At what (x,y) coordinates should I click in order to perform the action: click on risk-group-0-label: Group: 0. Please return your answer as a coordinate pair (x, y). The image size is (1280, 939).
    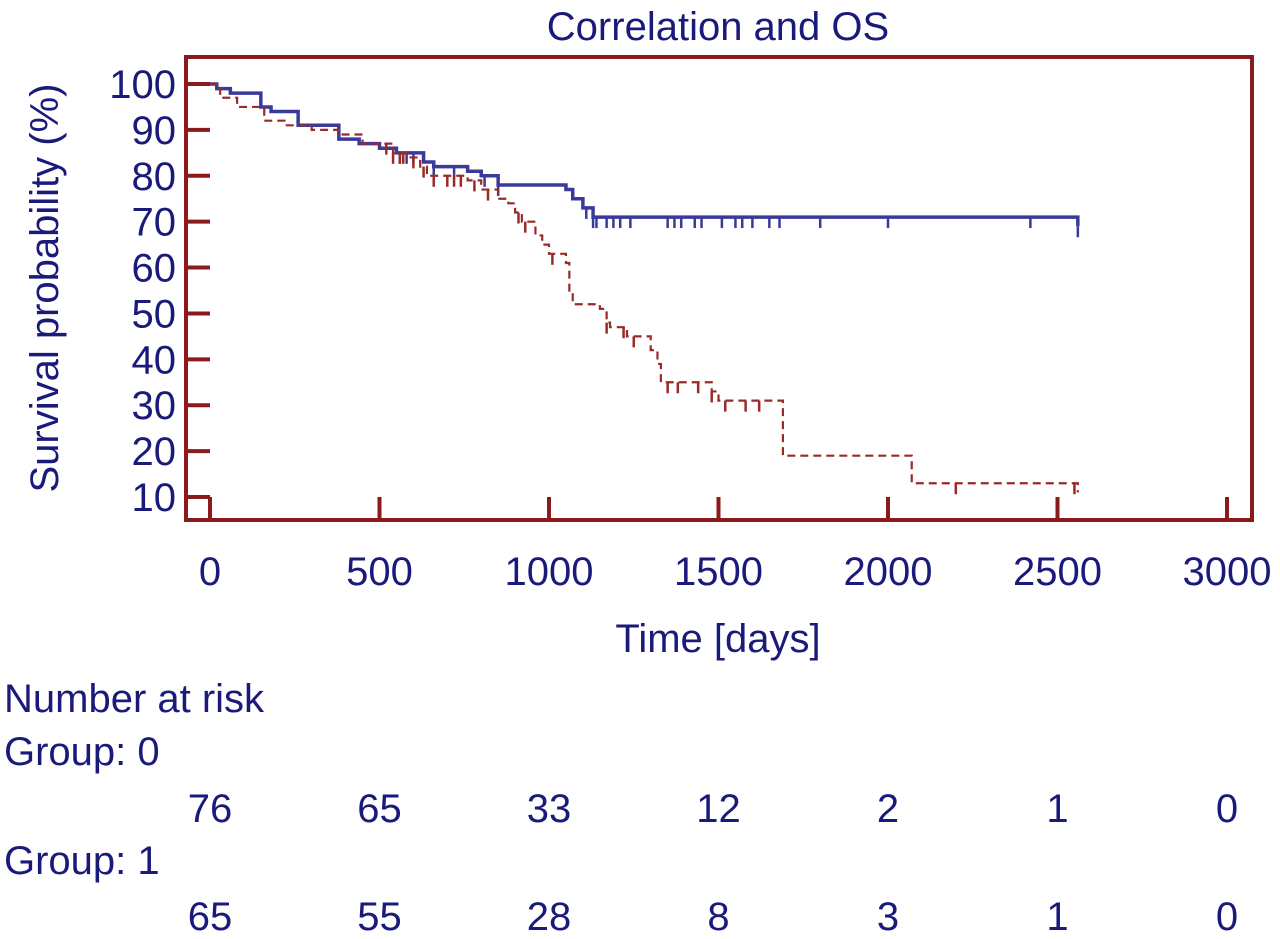
    Looking at the image, I should click on (82, 752).